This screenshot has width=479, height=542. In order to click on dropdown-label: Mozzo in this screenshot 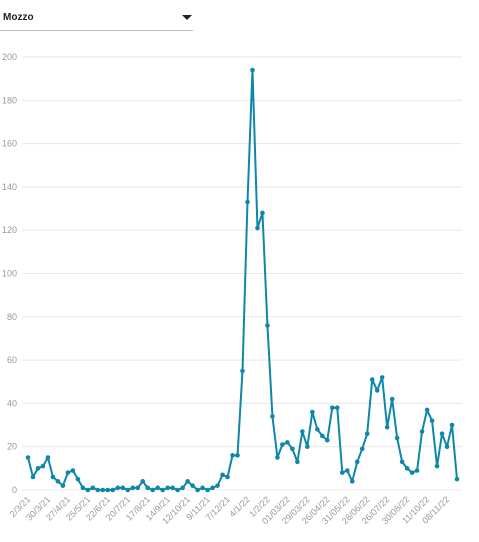, I will do `click(18, 17)`.